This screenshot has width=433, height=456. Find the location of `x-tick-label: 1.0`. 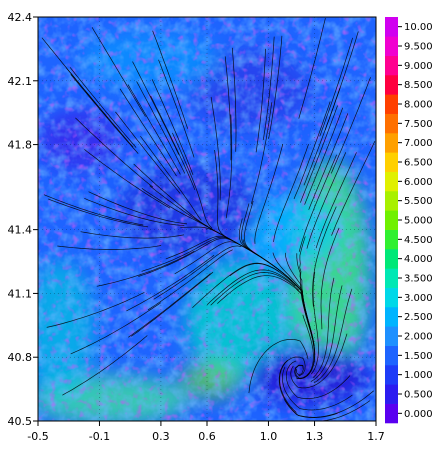

x-tick-label: 1.0 is located at coordinates (269, 436).